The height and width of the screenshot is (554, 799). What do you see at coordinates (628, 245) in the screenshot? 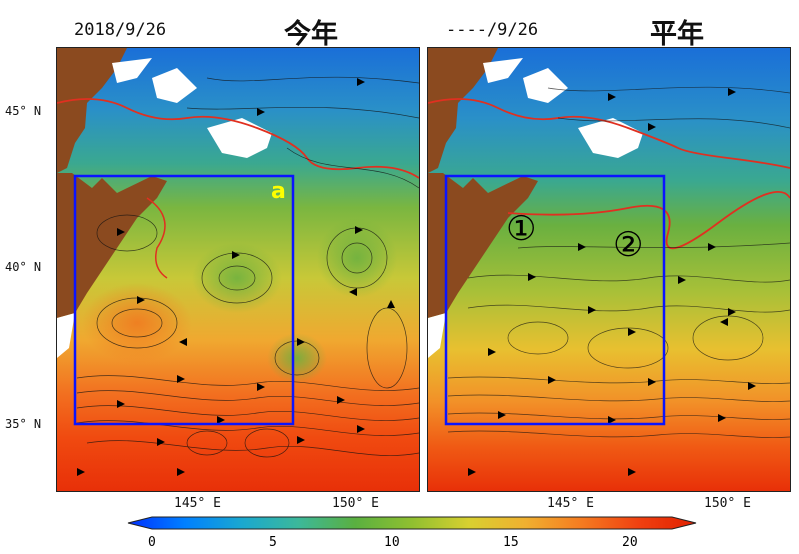
I see `marker-2: ②` at bounding box center [628, 245].